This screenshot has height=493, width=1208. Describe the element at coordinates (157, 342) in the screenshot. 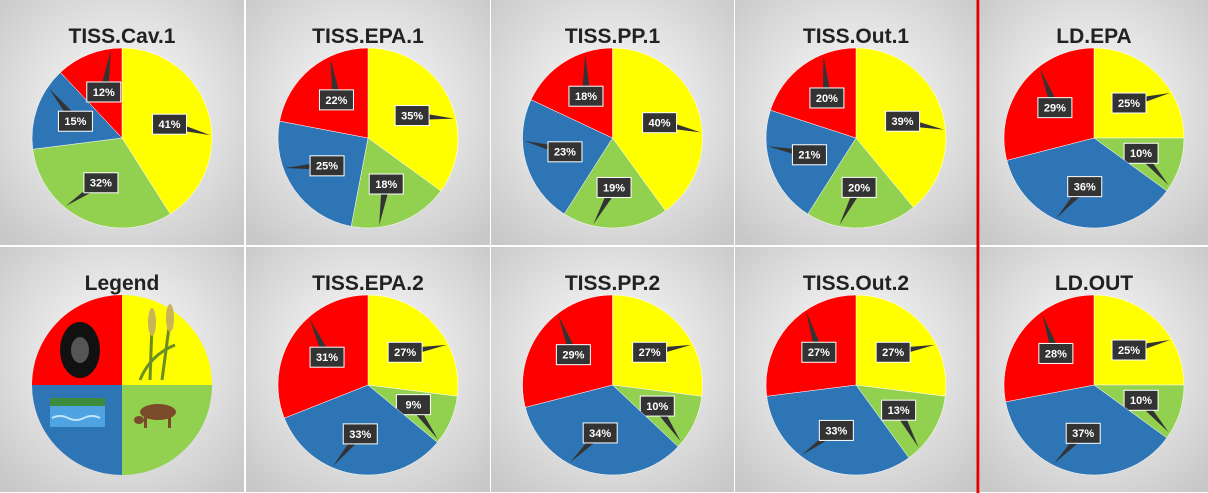

I see `wheat-icon` at that location.